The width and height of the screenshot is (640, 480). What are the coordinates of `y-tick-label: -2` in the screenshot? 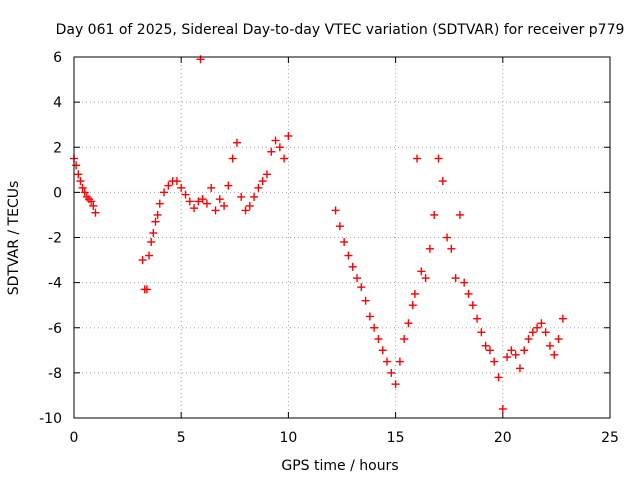 It's located at (55, 239).